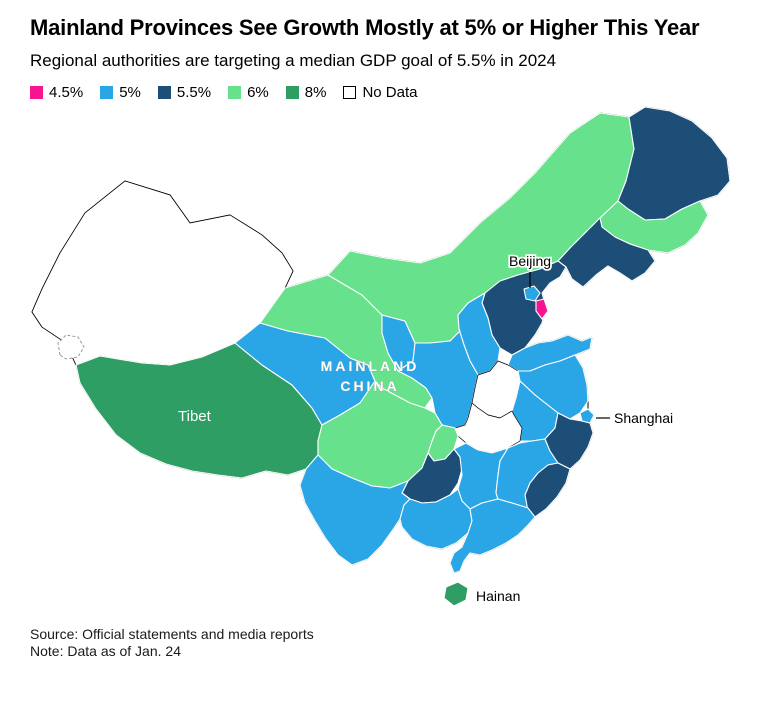  I want to click on legend-item-5.5-: 5.5%, so click(184, 92).